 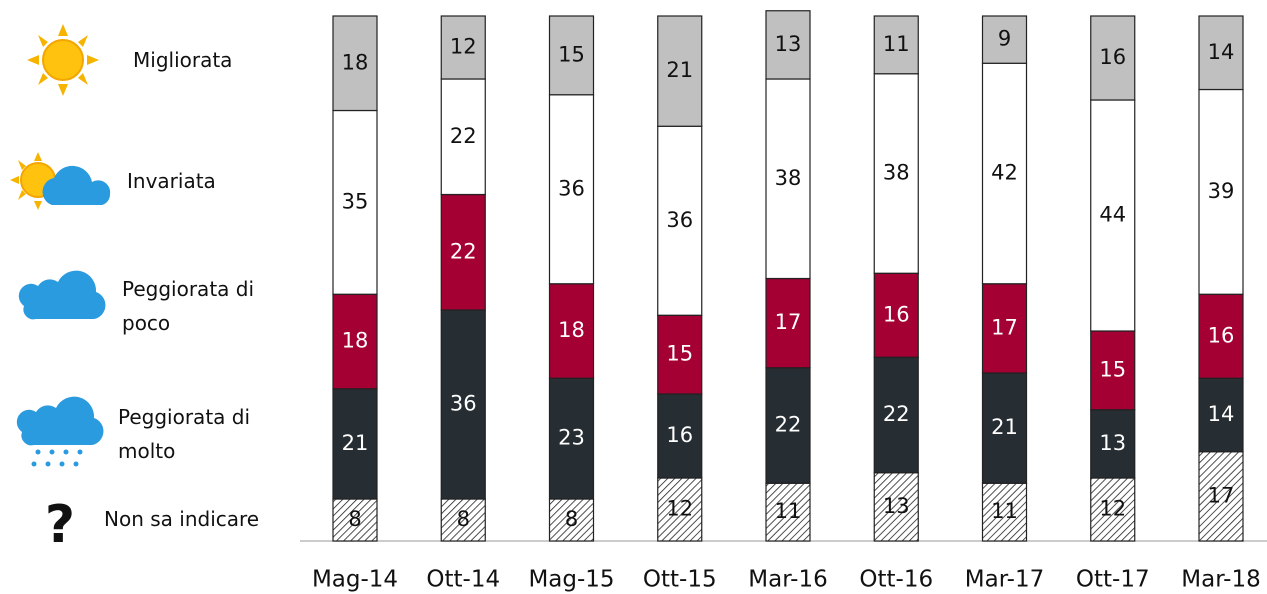 What do you see at coordinates (1221, 580) in the screenshot?
I see `x-tick-label: Mar-18` at bounding box center [1221, 580].